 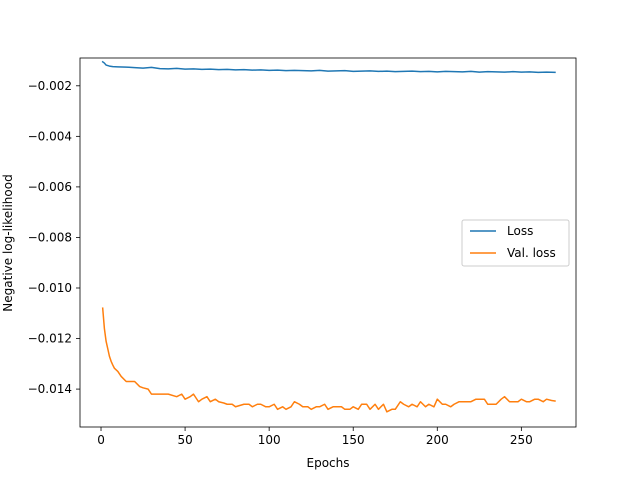 What do you see at coordinates (8, 242) in the screenshot?
I see `y-axis-label: Negative log-likelihood` at bounding box center [8, 242].